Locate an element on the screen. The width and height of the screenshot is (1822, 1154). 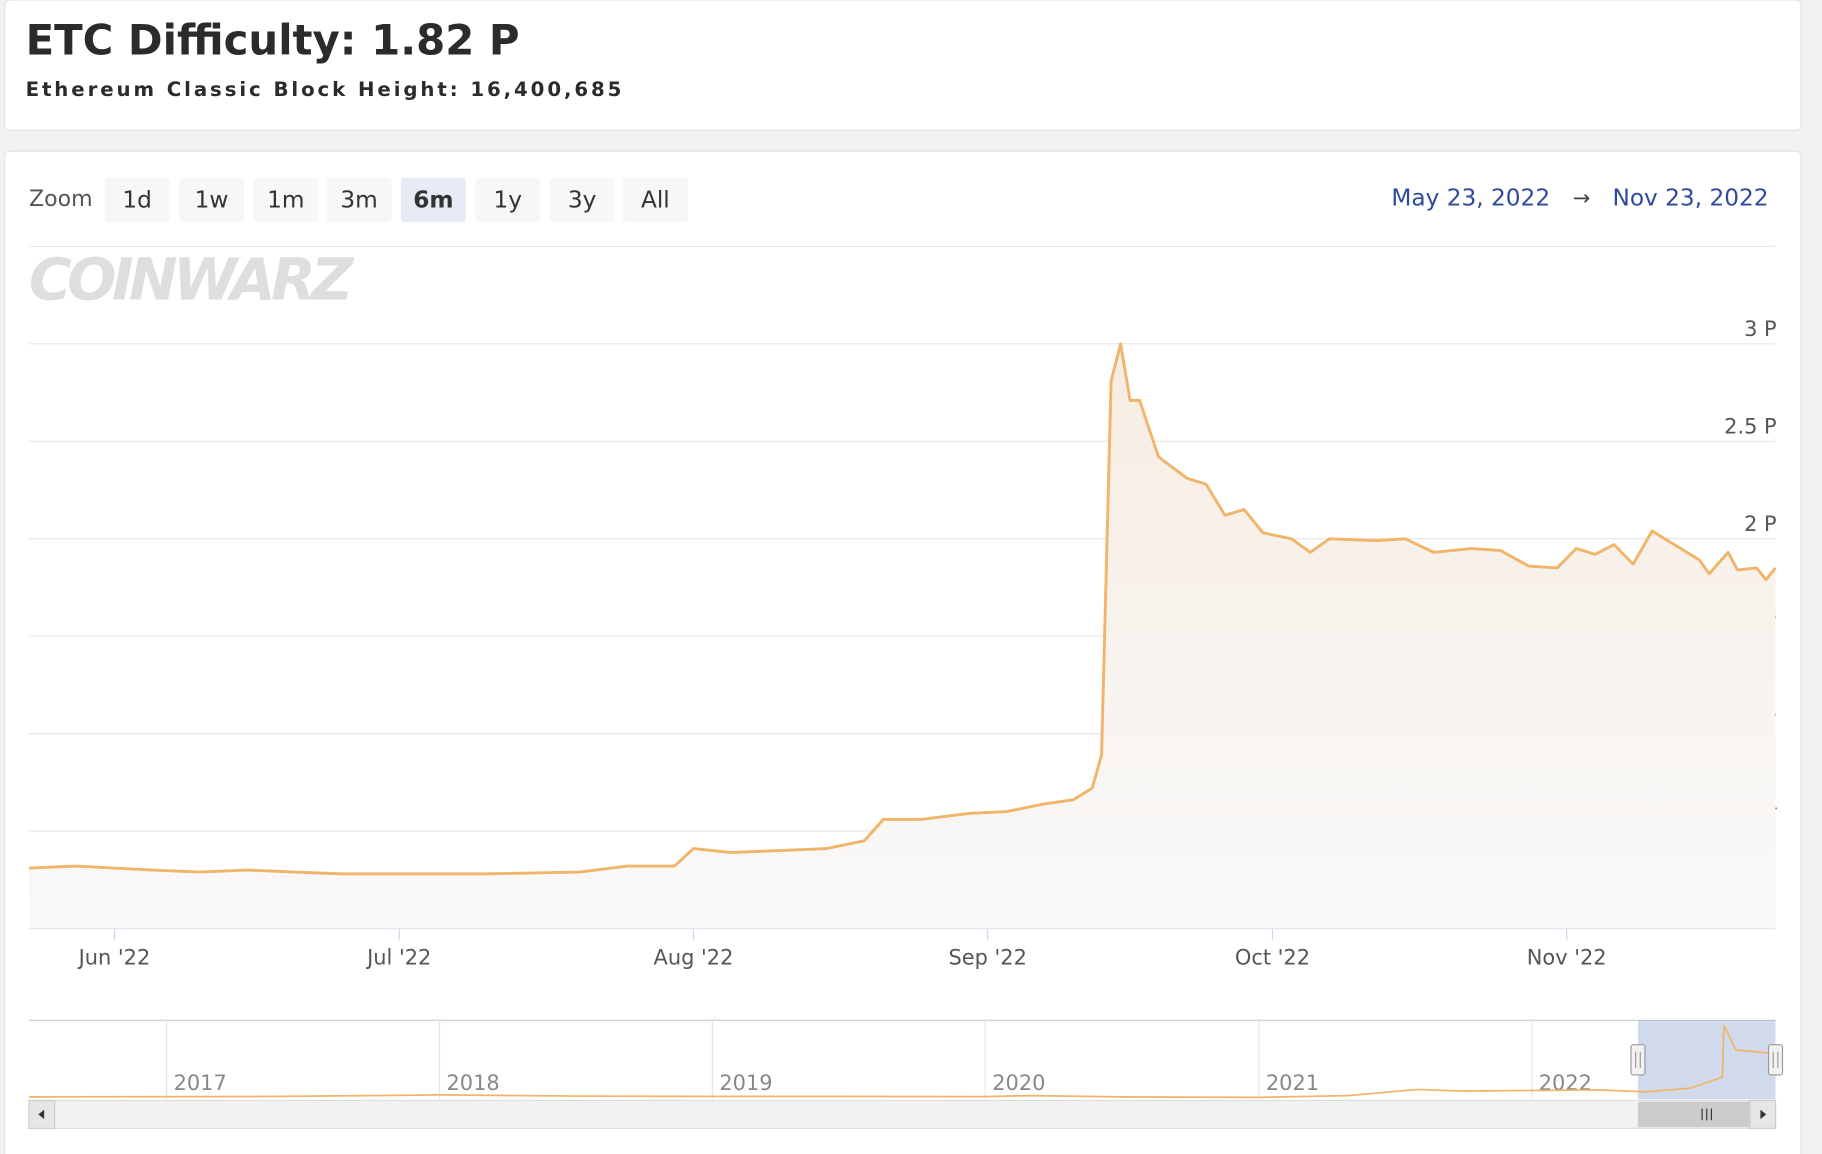
zoom-button-label: 3y is located at coordinates (582, 200).